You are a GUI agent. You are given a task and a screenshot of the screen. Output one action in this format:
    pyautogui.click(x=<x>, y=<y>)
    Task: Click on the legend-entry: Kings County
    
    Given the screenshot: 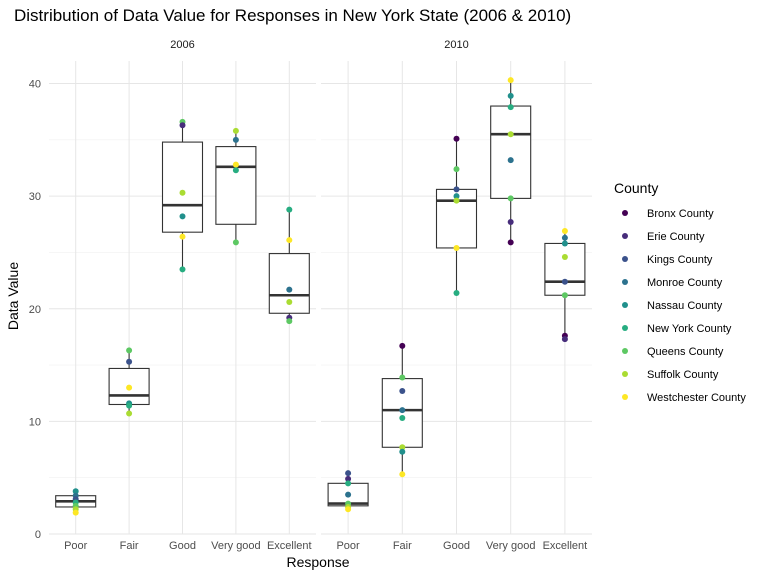 What is the action you would take?
    pyautogui.click(x=667, y=260)
    